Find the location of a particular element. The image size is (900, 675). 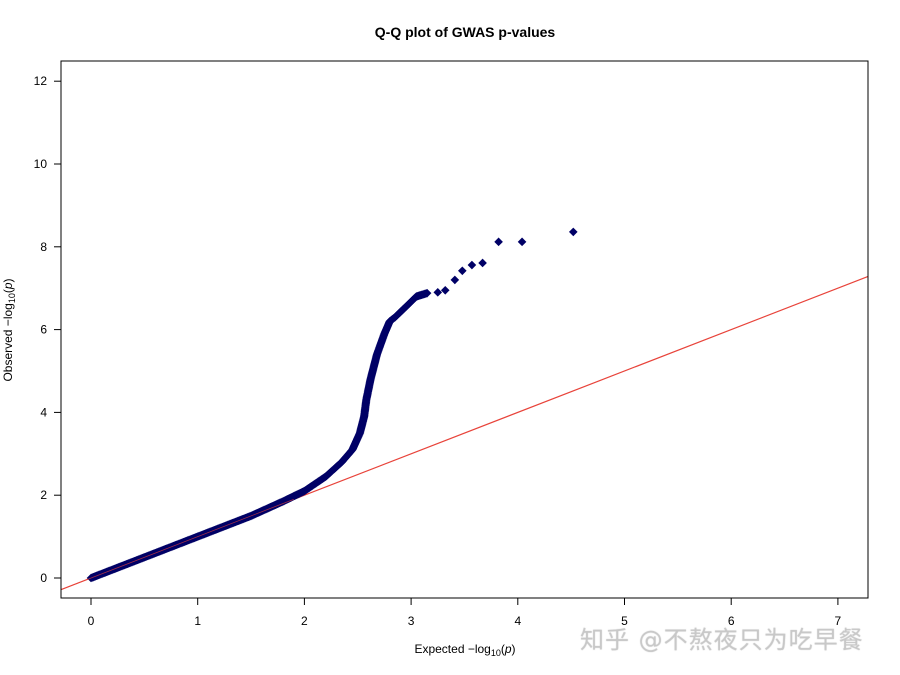

x-tick-label: 7 is located at coordinates (838, 621).